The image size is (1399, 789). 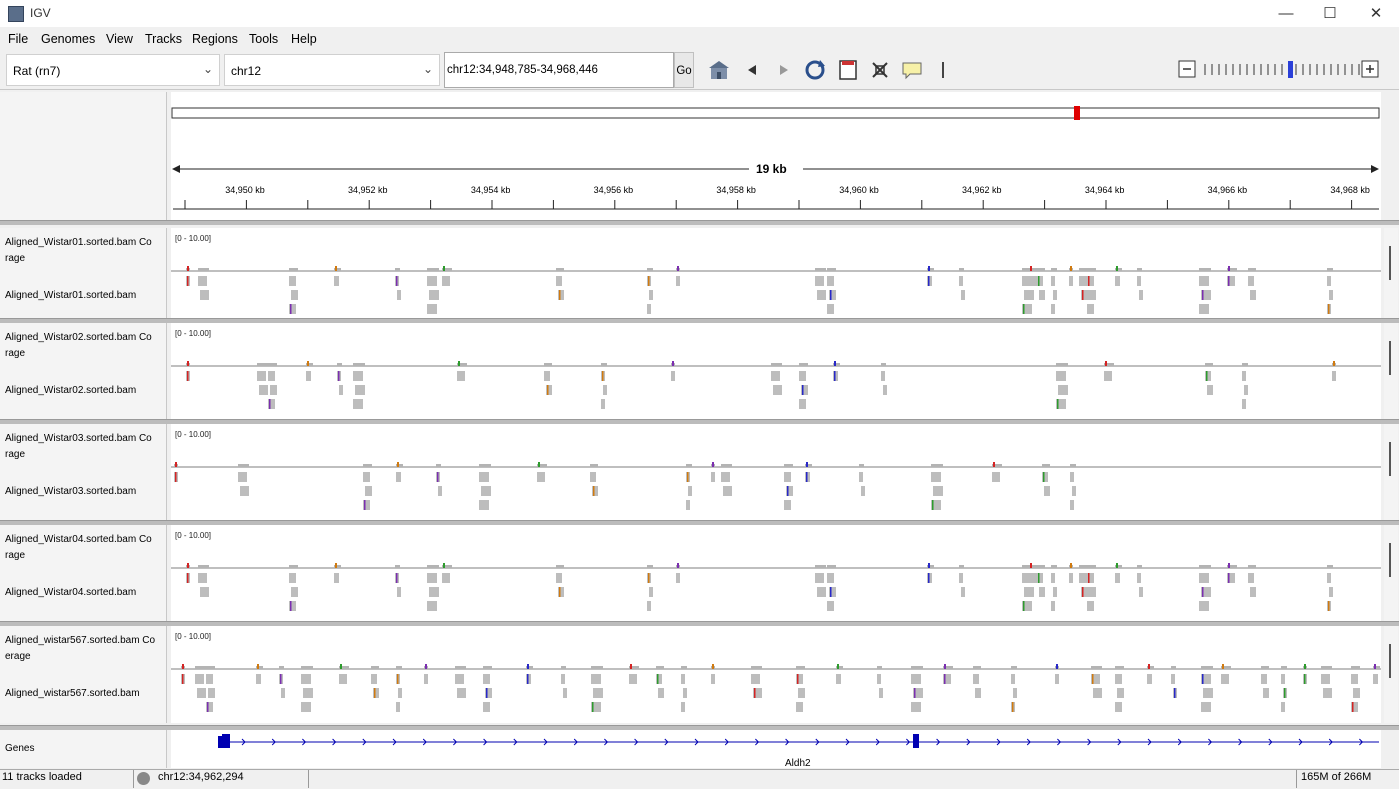 What do you see at coordinates (215, 39) in the screenshot?
I see `menu-regions: Regions` at bounding box center [215, 39].